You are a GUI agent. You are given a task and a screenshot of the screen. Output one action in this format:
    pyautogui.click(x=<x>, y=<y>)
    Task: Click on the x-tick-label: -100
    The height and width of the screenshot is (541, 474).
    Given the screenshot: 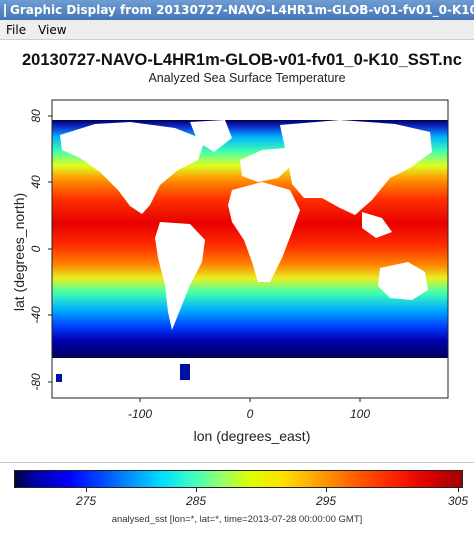 What is the action you would take?
    pyautogui.click(x=140, y=414)
    